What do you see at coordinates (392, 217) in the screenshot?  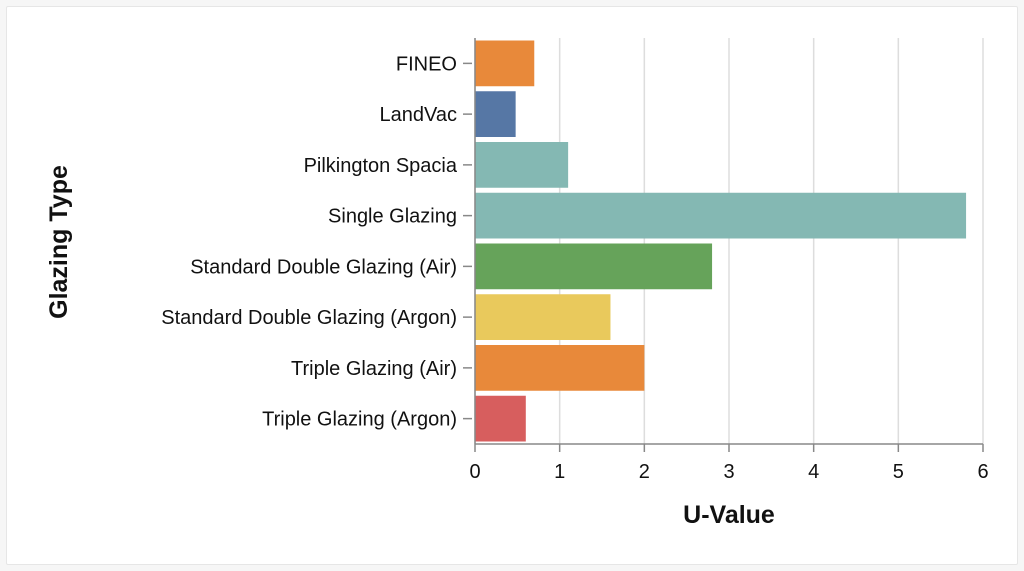 I see `y-tick-label: Single Glazing` at bounding box center [392, 217].